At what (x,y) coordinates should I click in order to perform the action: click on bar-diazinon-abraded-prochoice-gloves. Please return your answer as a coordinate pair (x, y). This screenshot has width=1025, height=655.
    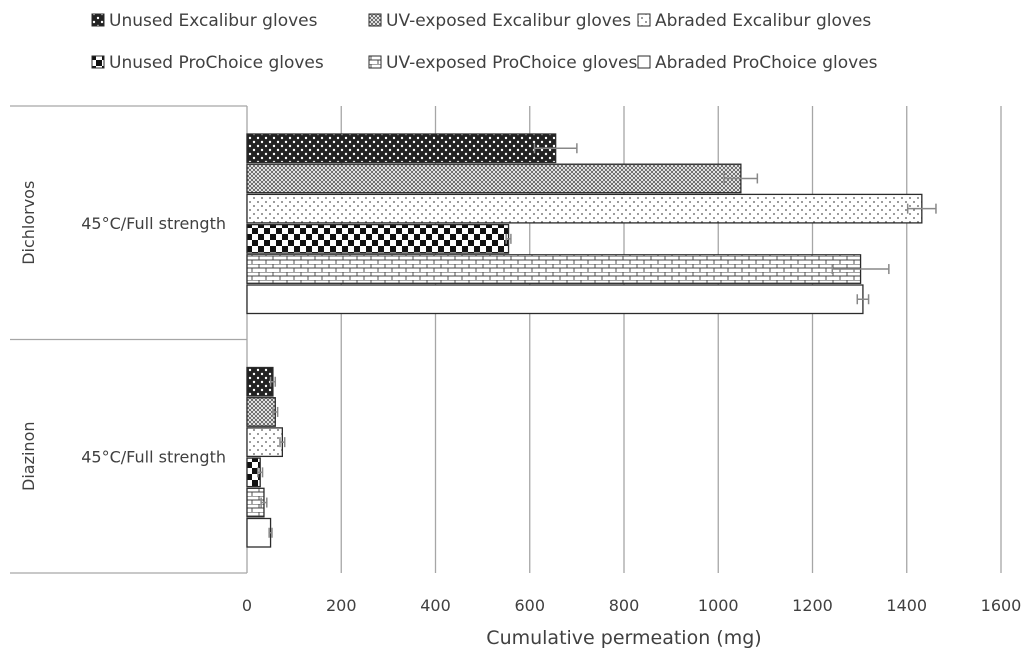
    Looking at the image, I should click on (259, 532).